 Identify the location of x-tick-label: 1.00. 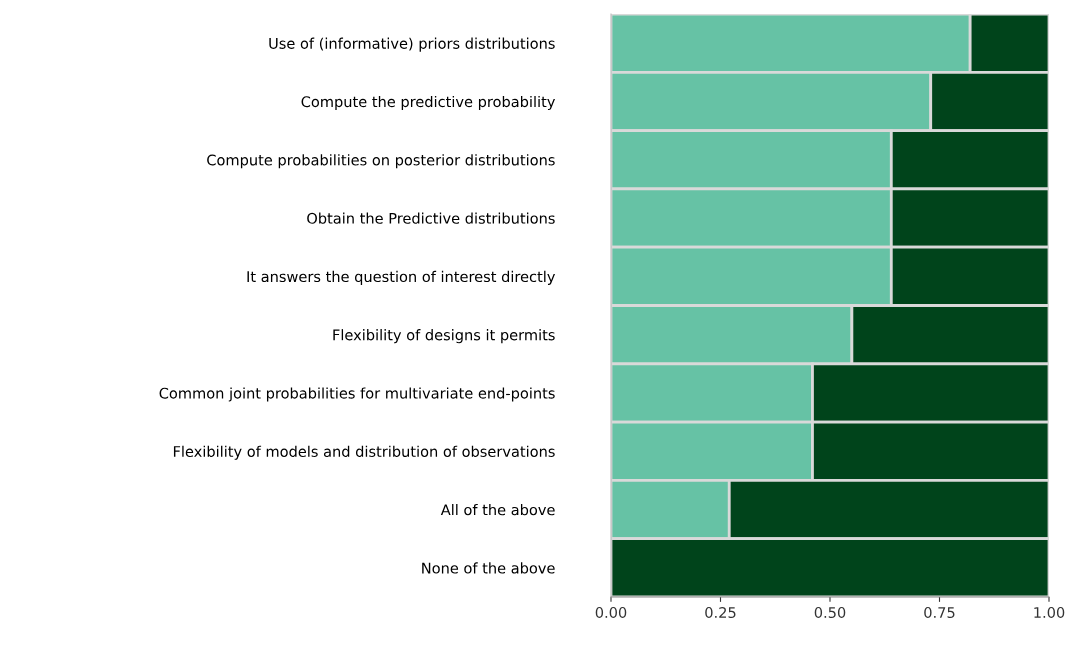
(1049, 612).